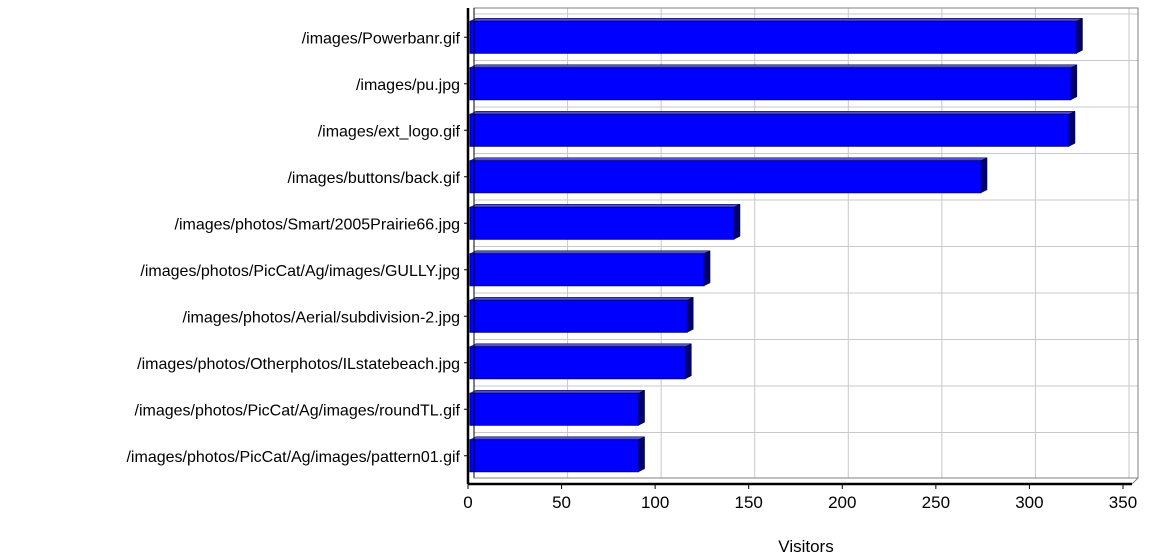 The width and height of the screenshot is (1149, 556). Describe the element at coordinates (373, 178) in the screenshot. I see `category-label: /images/buttons/back.gif` at that location.